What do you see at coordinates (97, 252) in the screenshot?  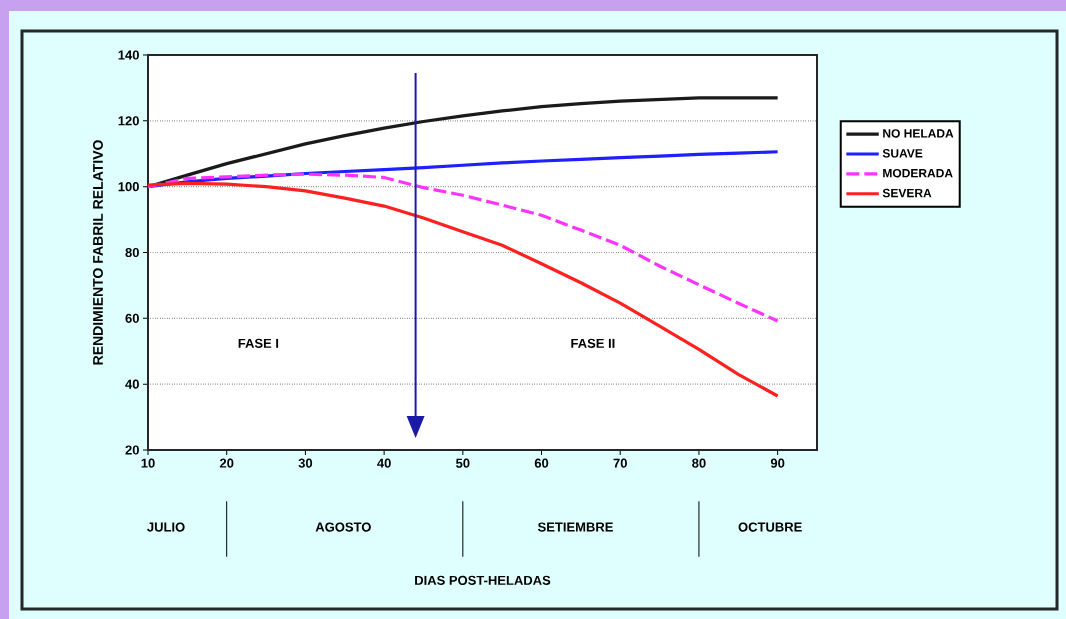 I see `y-axis-title: RENDIMIENTO FABRIL RELATIVO` at bounding box center [97, 252].